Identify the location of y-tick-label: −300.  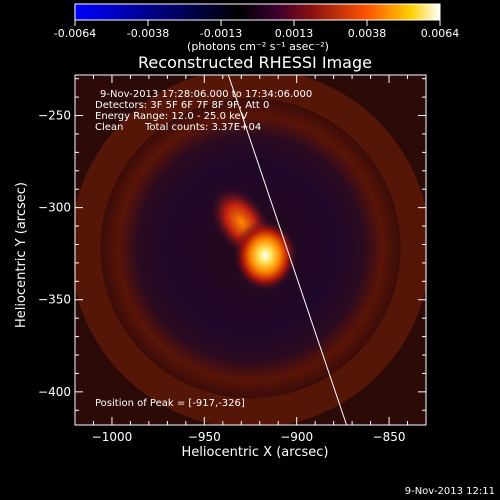
(54, 208).